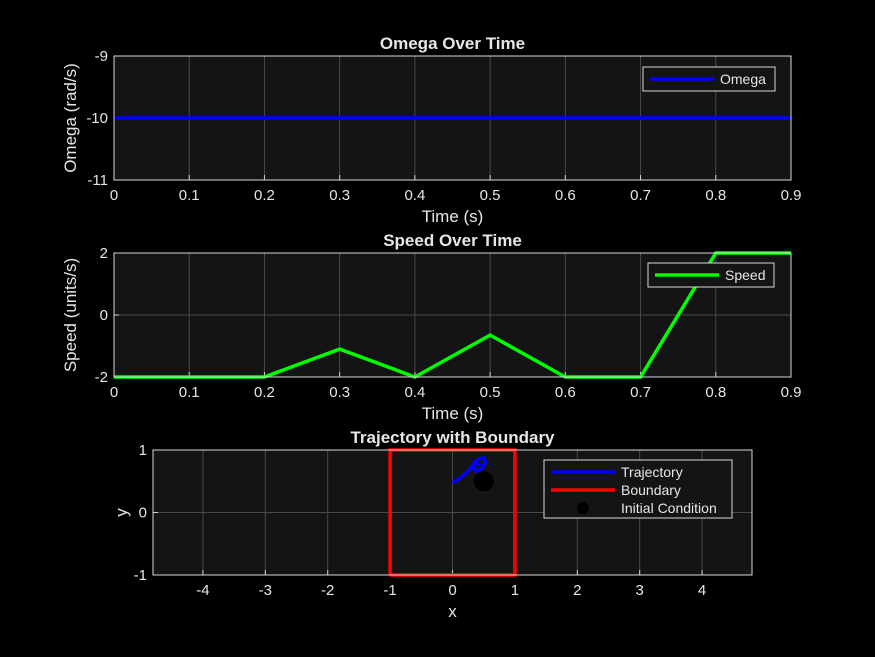  I want to click on y-tick-label: -1, so click(140, 575).